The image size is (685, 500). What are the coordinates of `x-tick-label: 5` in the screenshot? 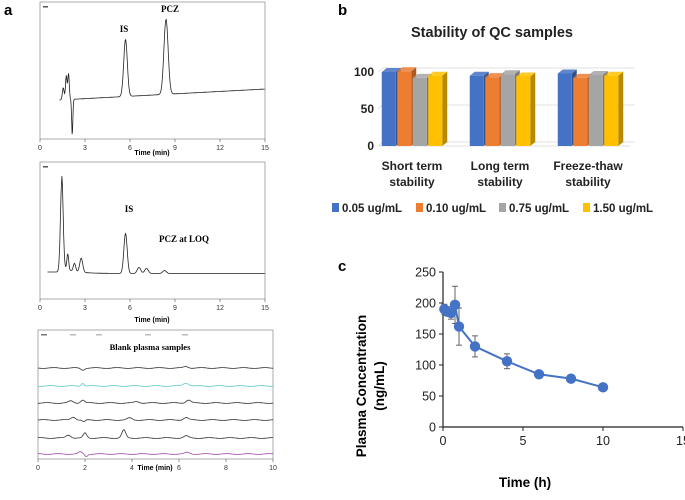 It's located at (523, 441).